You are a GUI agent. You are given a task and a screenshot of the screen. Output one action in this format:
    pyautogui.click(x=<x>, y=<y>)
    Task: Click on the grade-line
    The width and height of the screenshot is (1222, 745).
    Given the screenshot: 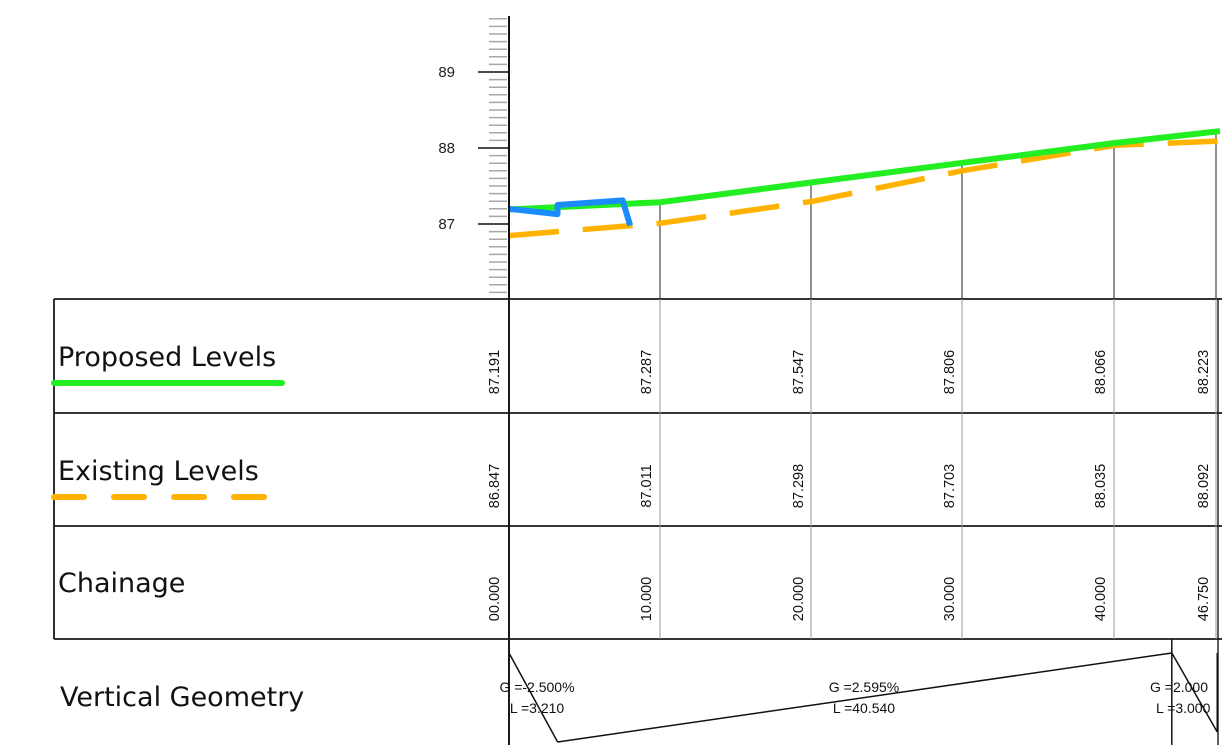 What is the action you would take?
    pyautogui.click(x=864, y=697)
    